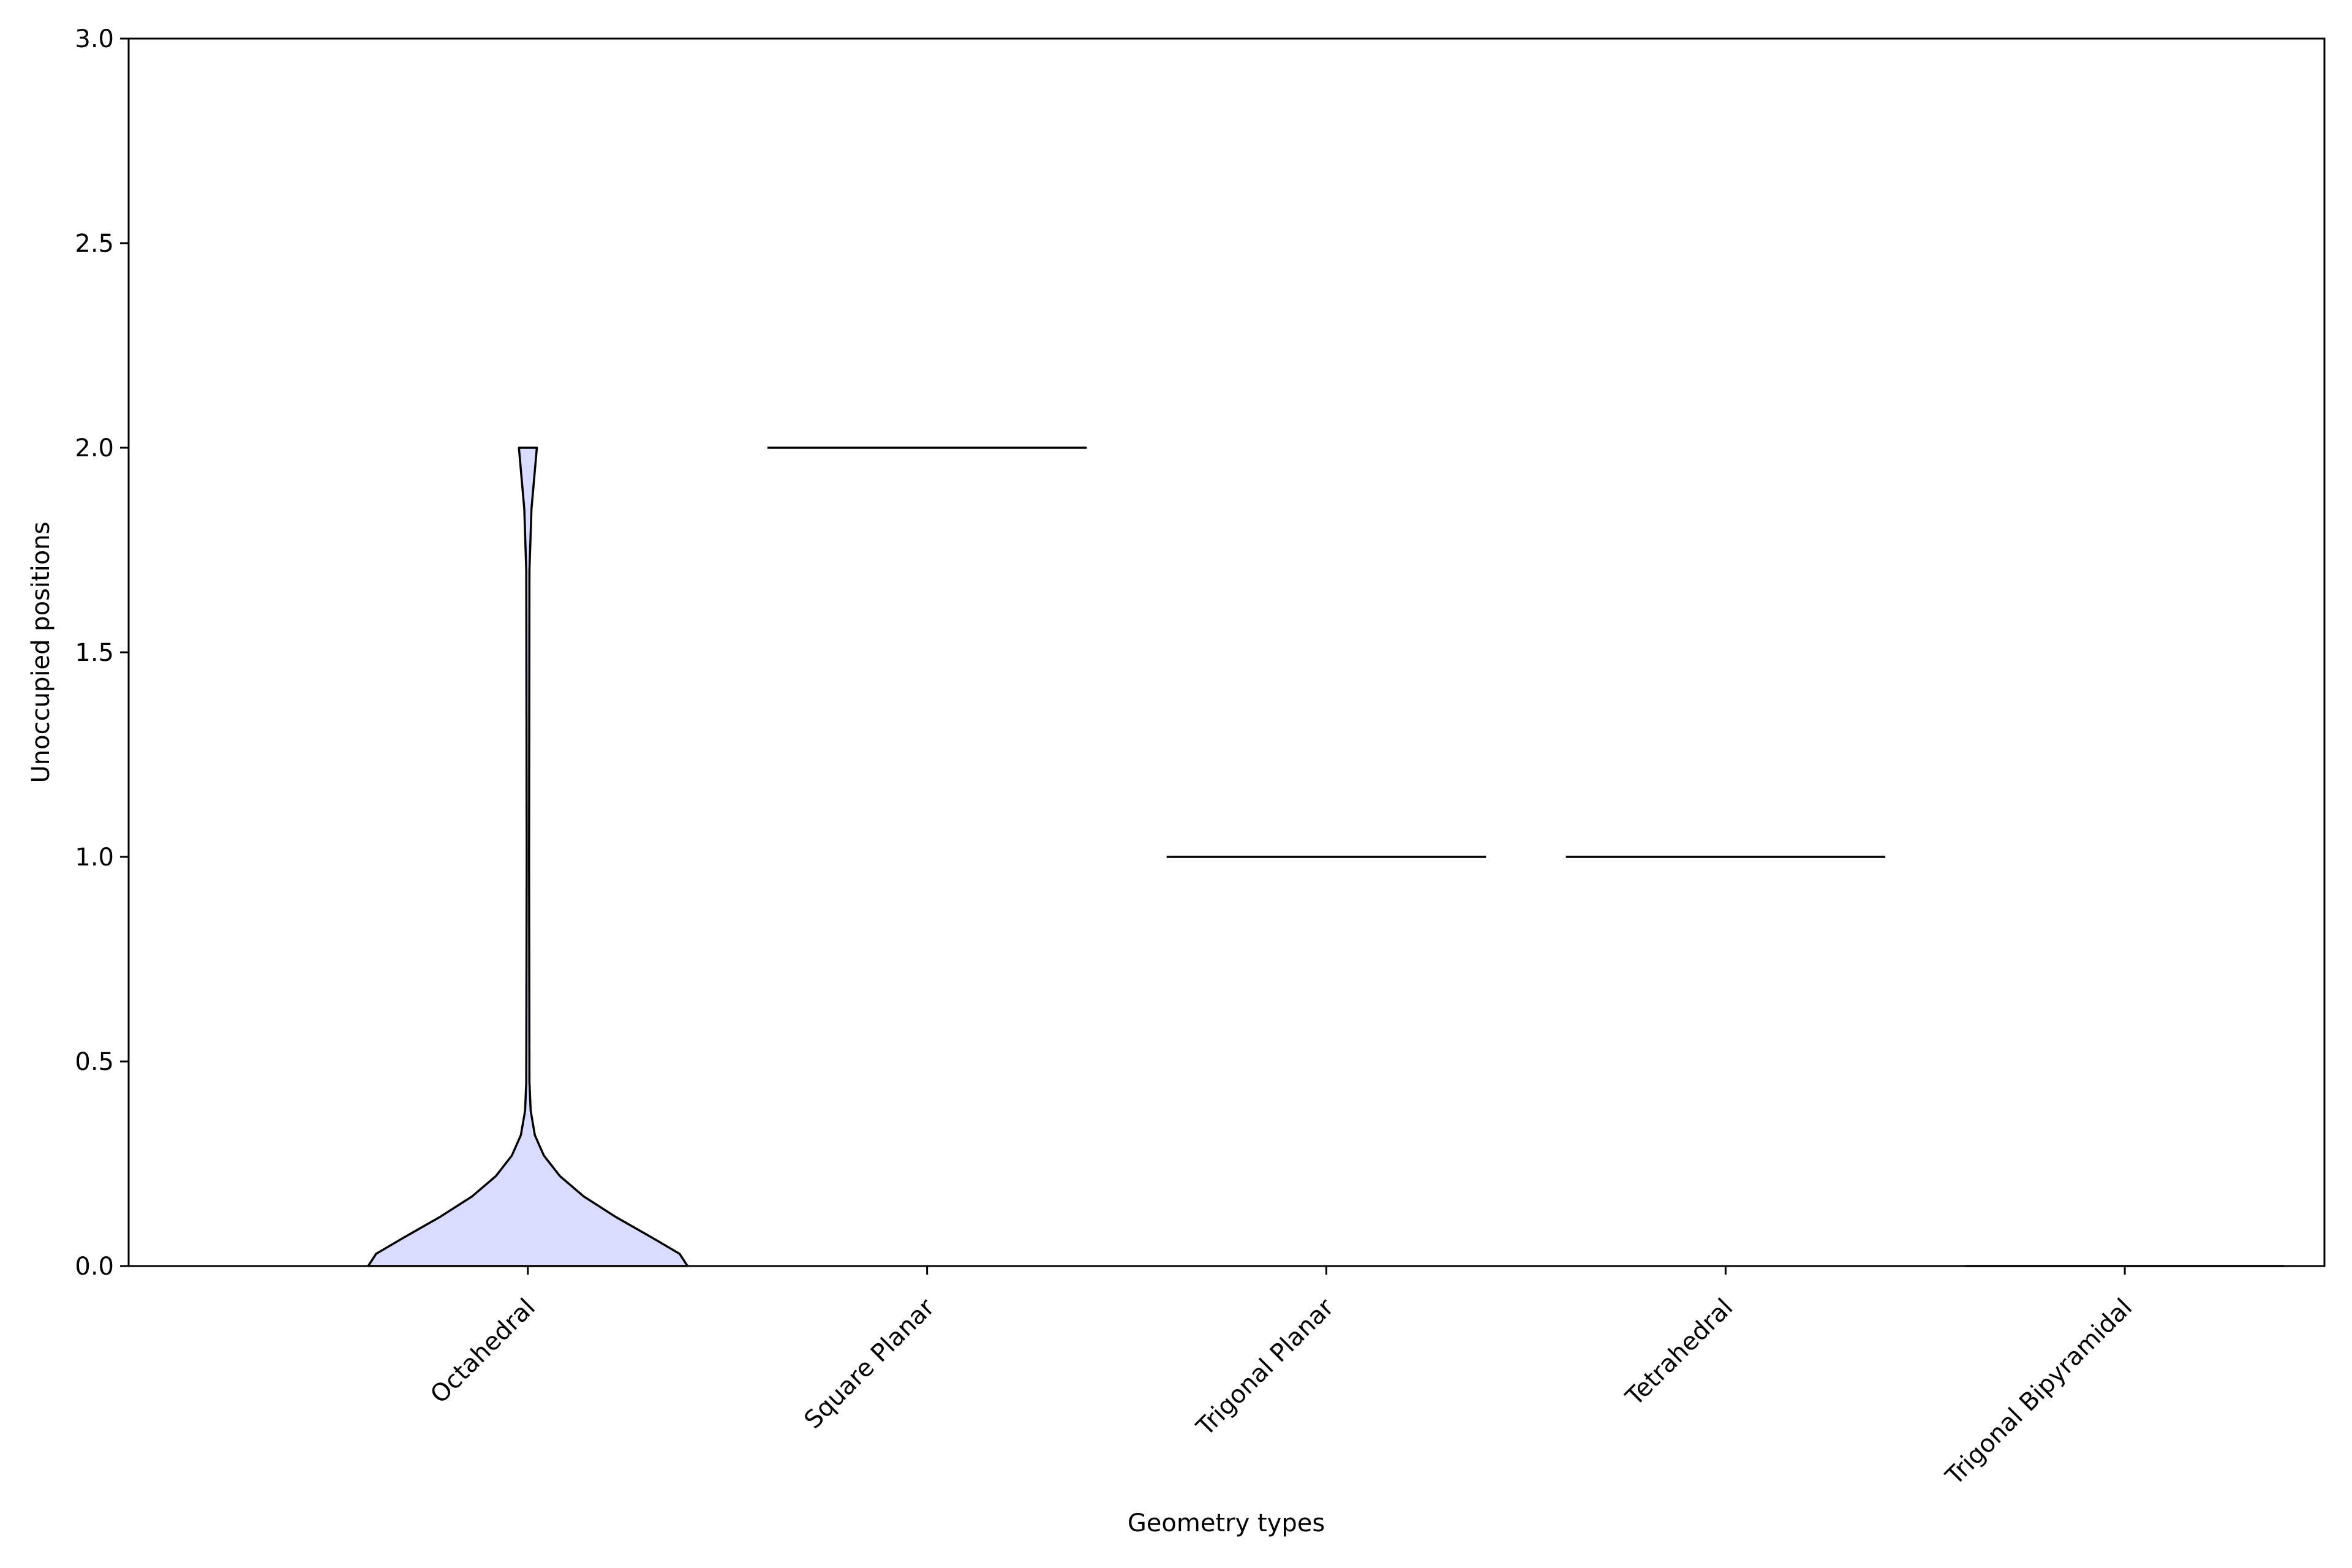 This screenshot has width=2352, height=1568. Describe the element at coordinates (1227, 1523) in the screenshot. I see `x-axis-label: Geometry types` at that location.